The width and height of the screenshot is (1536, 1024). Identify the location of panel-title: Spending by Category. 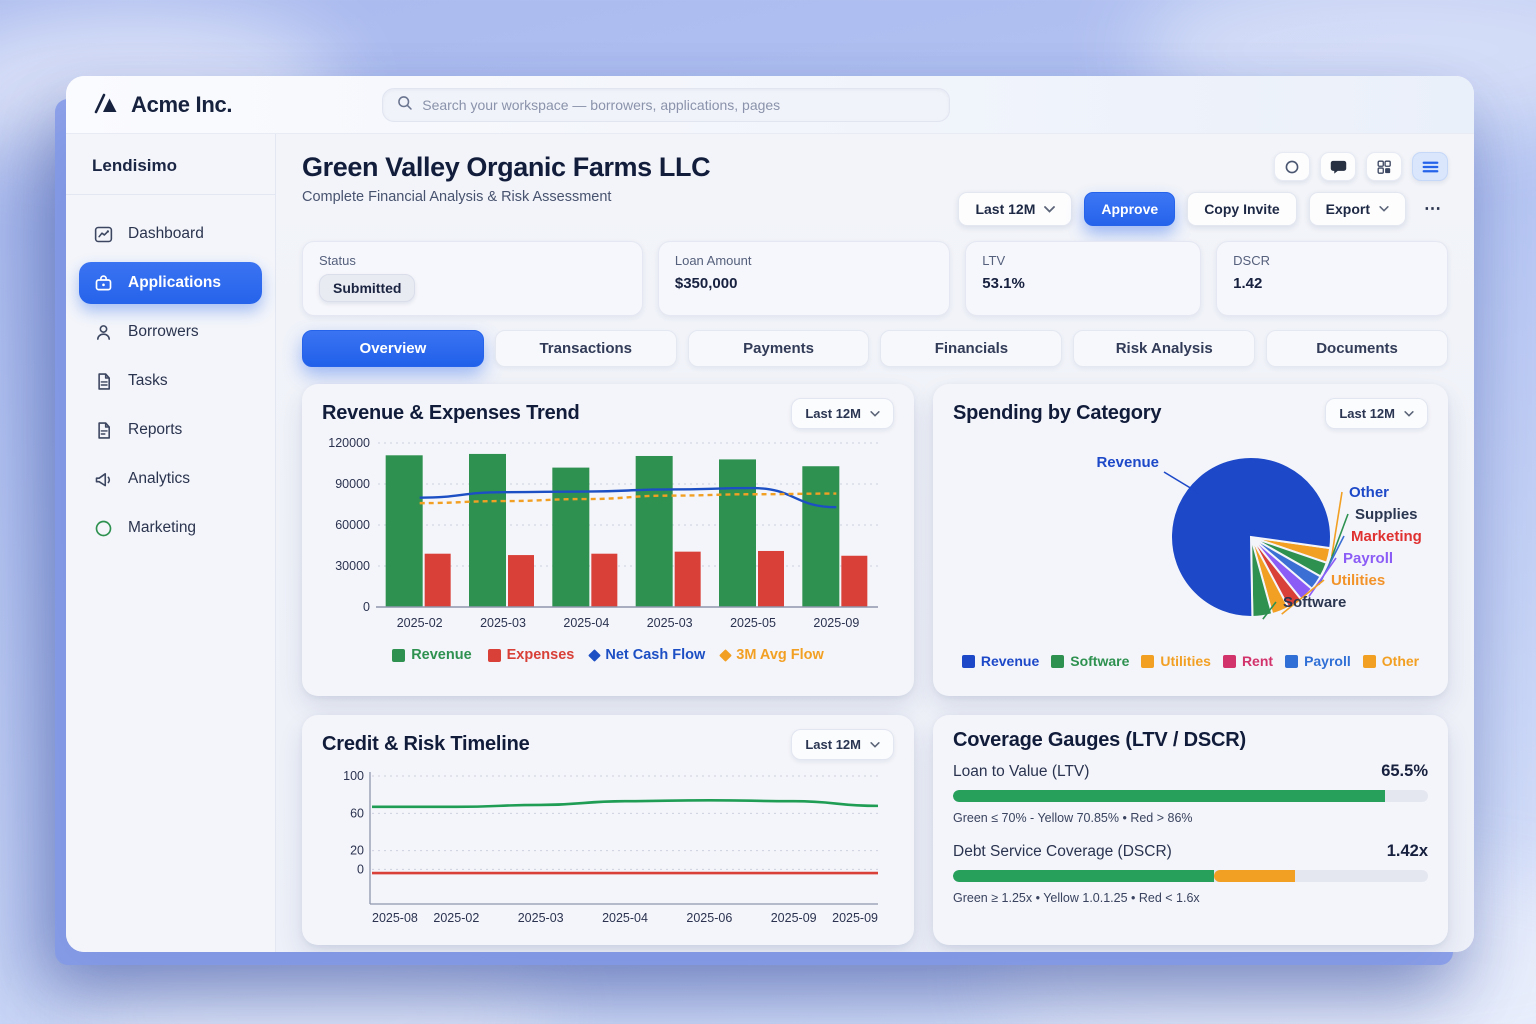
(1057, 413).